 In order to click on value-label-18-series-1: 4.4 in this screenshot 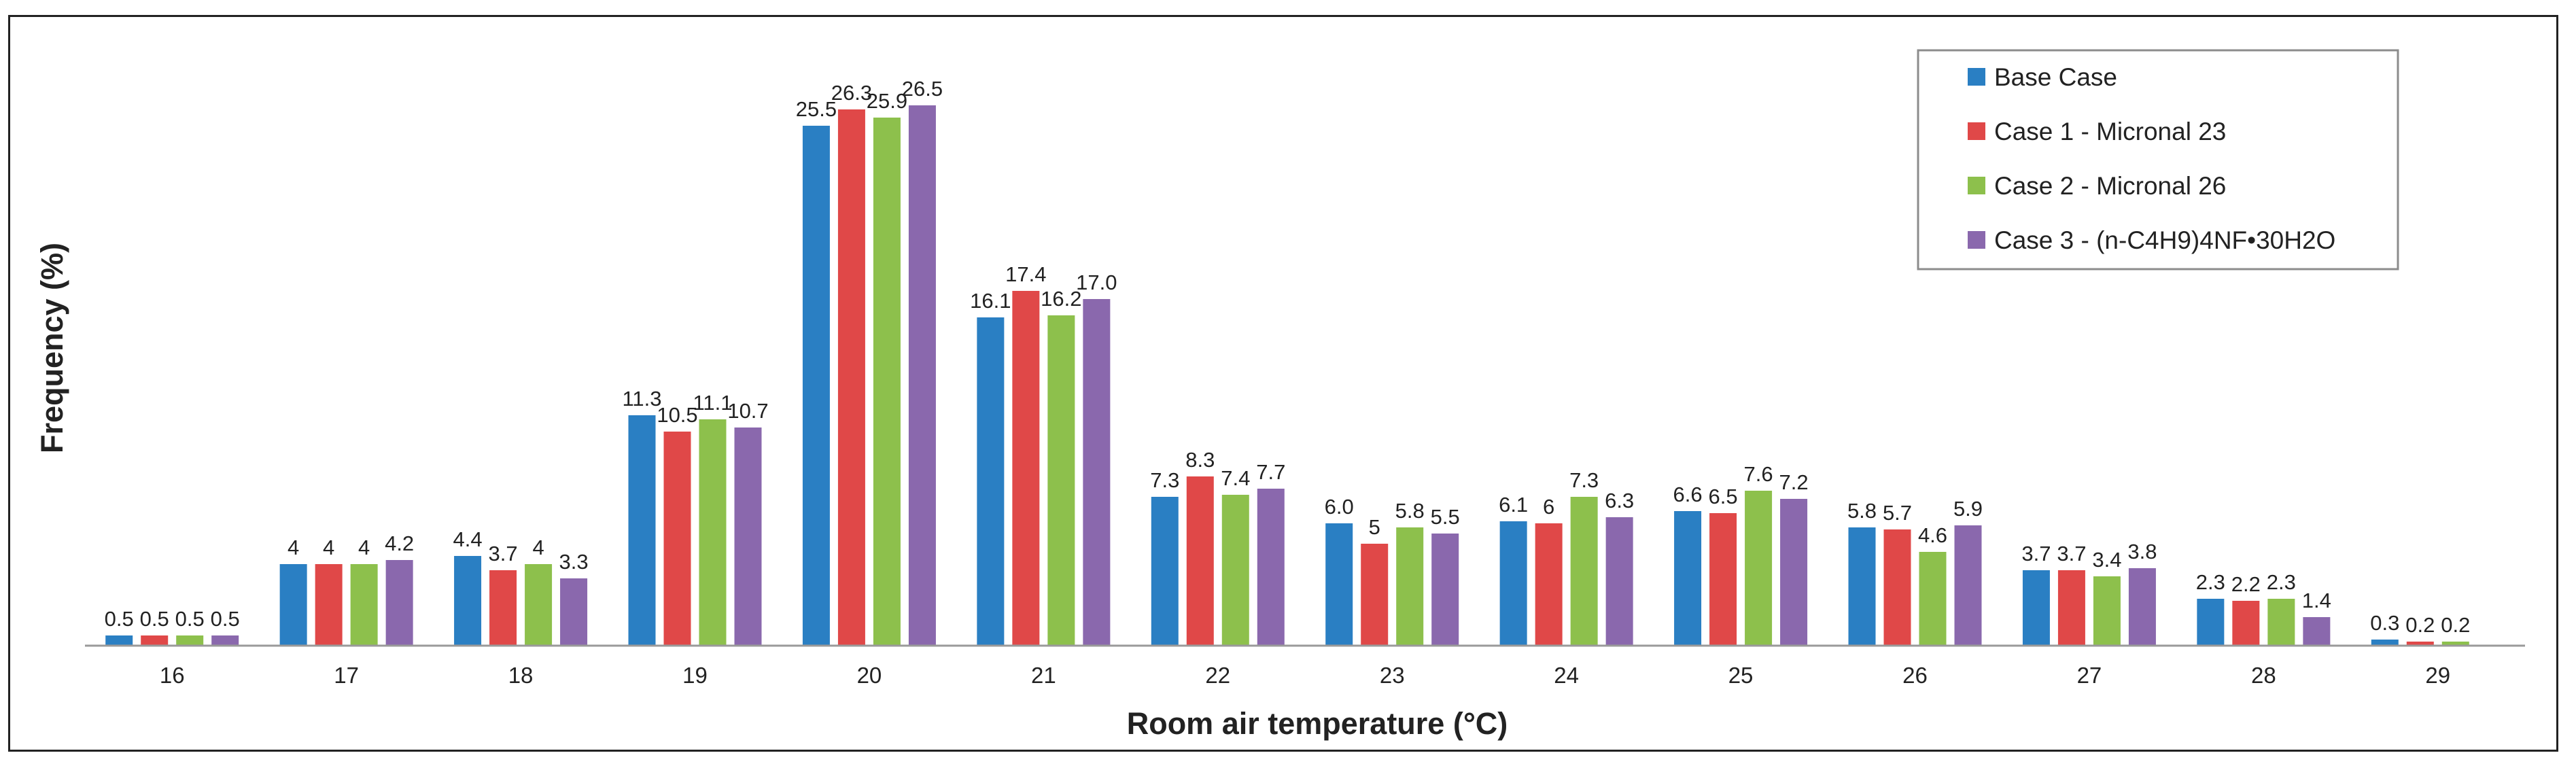, I will do `click(468, 539)`.